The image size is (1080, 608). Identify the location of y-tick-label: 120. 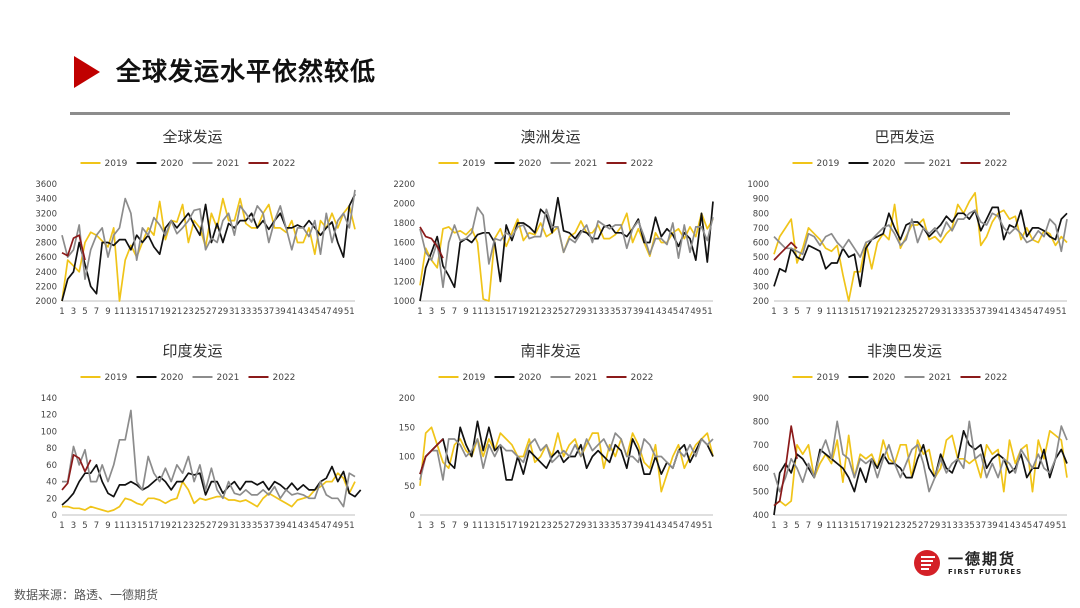
(49, 416).